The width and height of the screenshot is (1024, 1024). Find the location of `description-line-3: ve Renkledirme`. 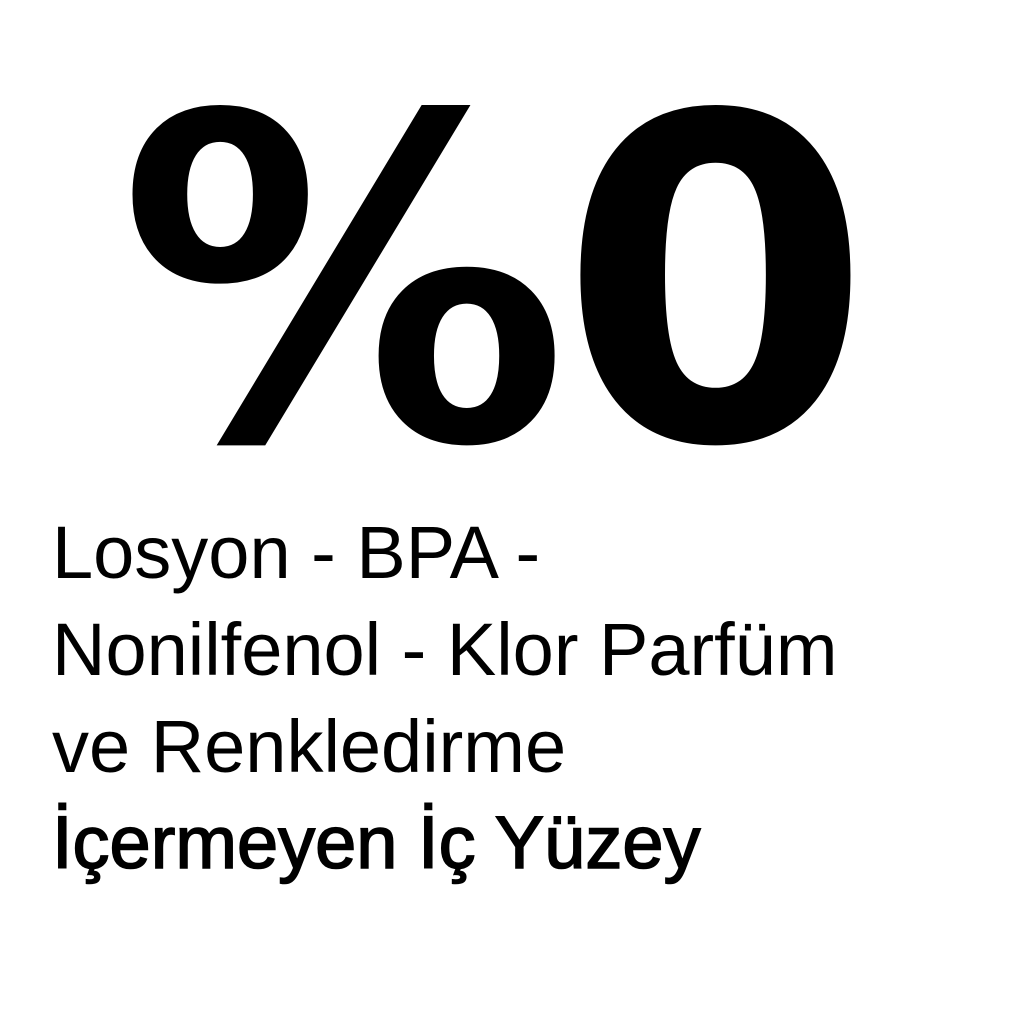

description-line-3: ve Renkledirme is located at coordinates (309, 746).